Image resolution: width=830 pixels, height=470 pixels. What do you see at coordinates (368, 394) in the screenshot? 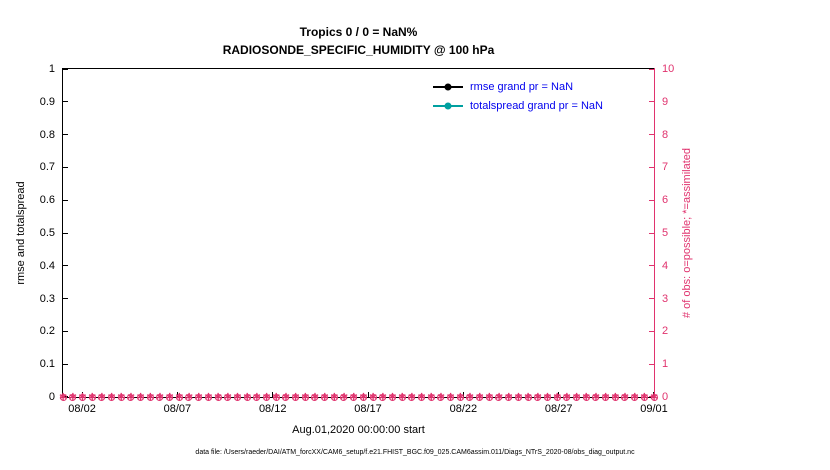
I see `x-axis-tick` at bounding box center [368, 394].